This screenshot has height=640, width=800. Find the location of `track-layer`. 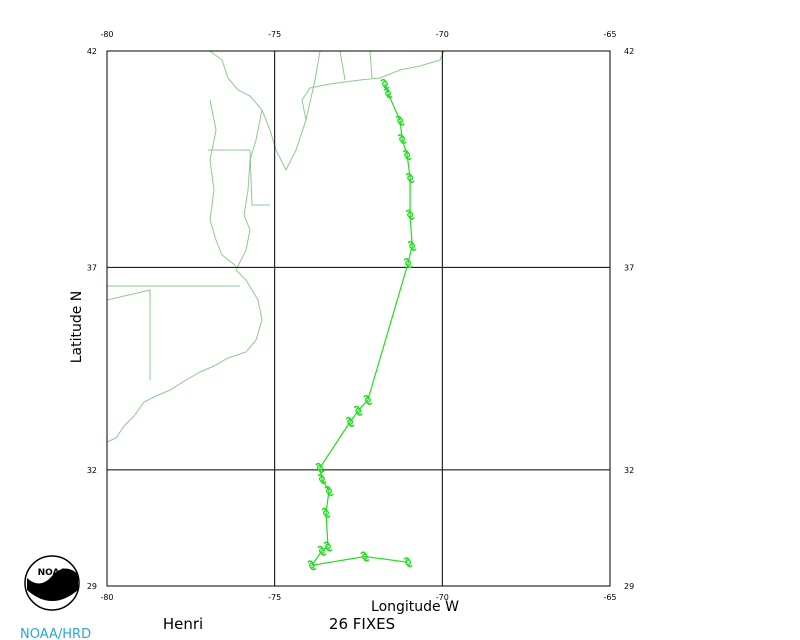

track-layer is located at coordinates (362, 324).